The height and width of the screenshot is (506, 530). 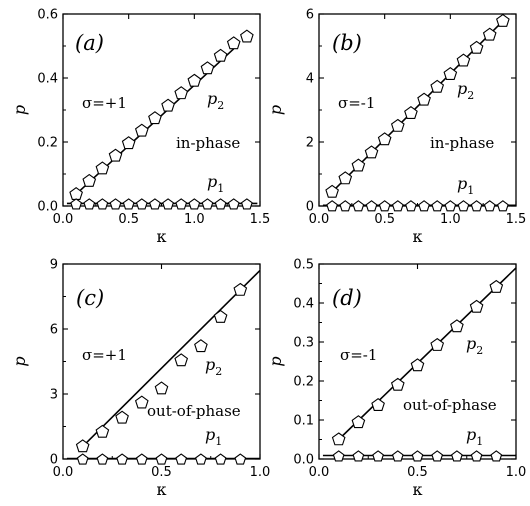 What do you see at coordinates (310, 143) in the screenshot?
I see `y-tick-label: 2` at bounding box center [310, 143].